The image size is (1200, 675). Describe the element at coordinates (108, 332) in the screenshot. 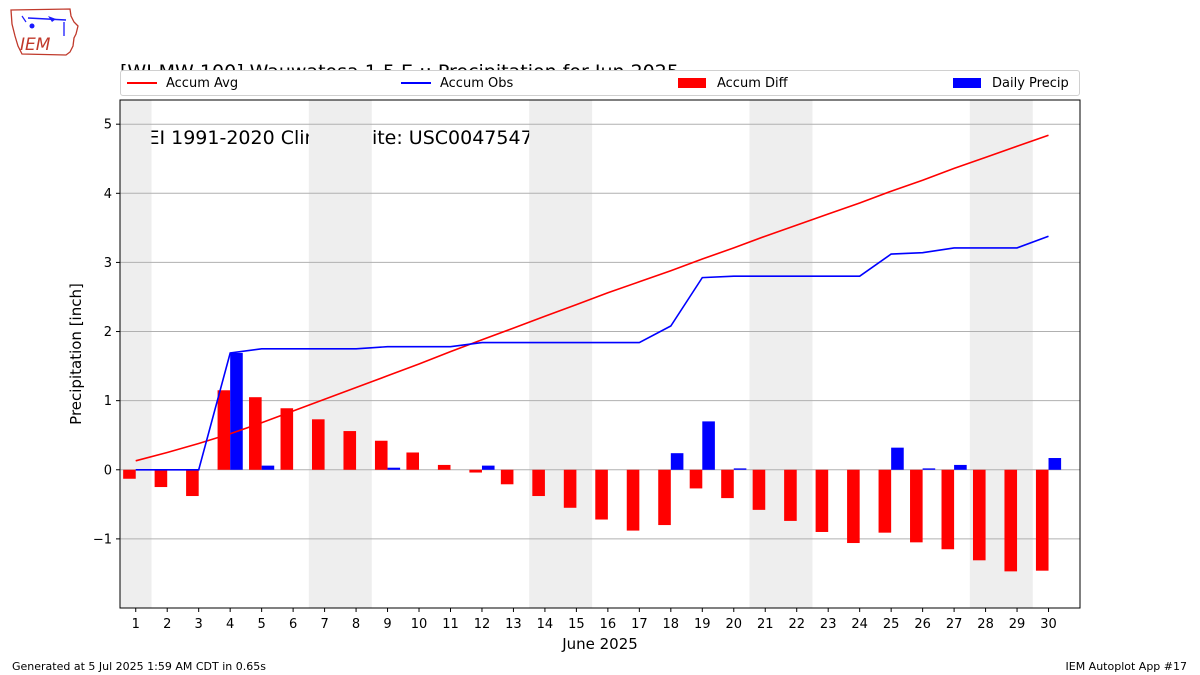

I see `y-tick-label: 2` at that location.